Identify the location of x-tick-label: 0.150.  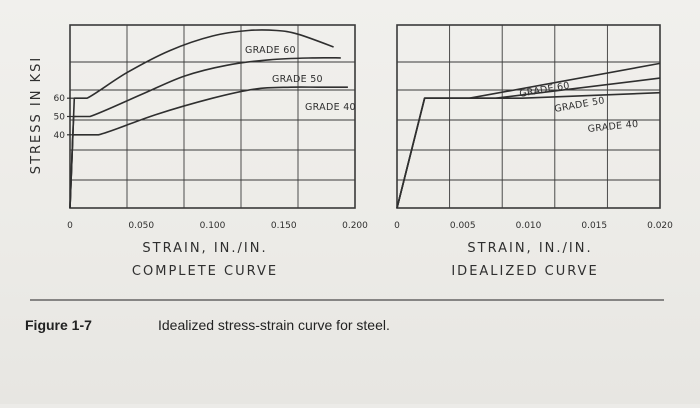
(284, 226).